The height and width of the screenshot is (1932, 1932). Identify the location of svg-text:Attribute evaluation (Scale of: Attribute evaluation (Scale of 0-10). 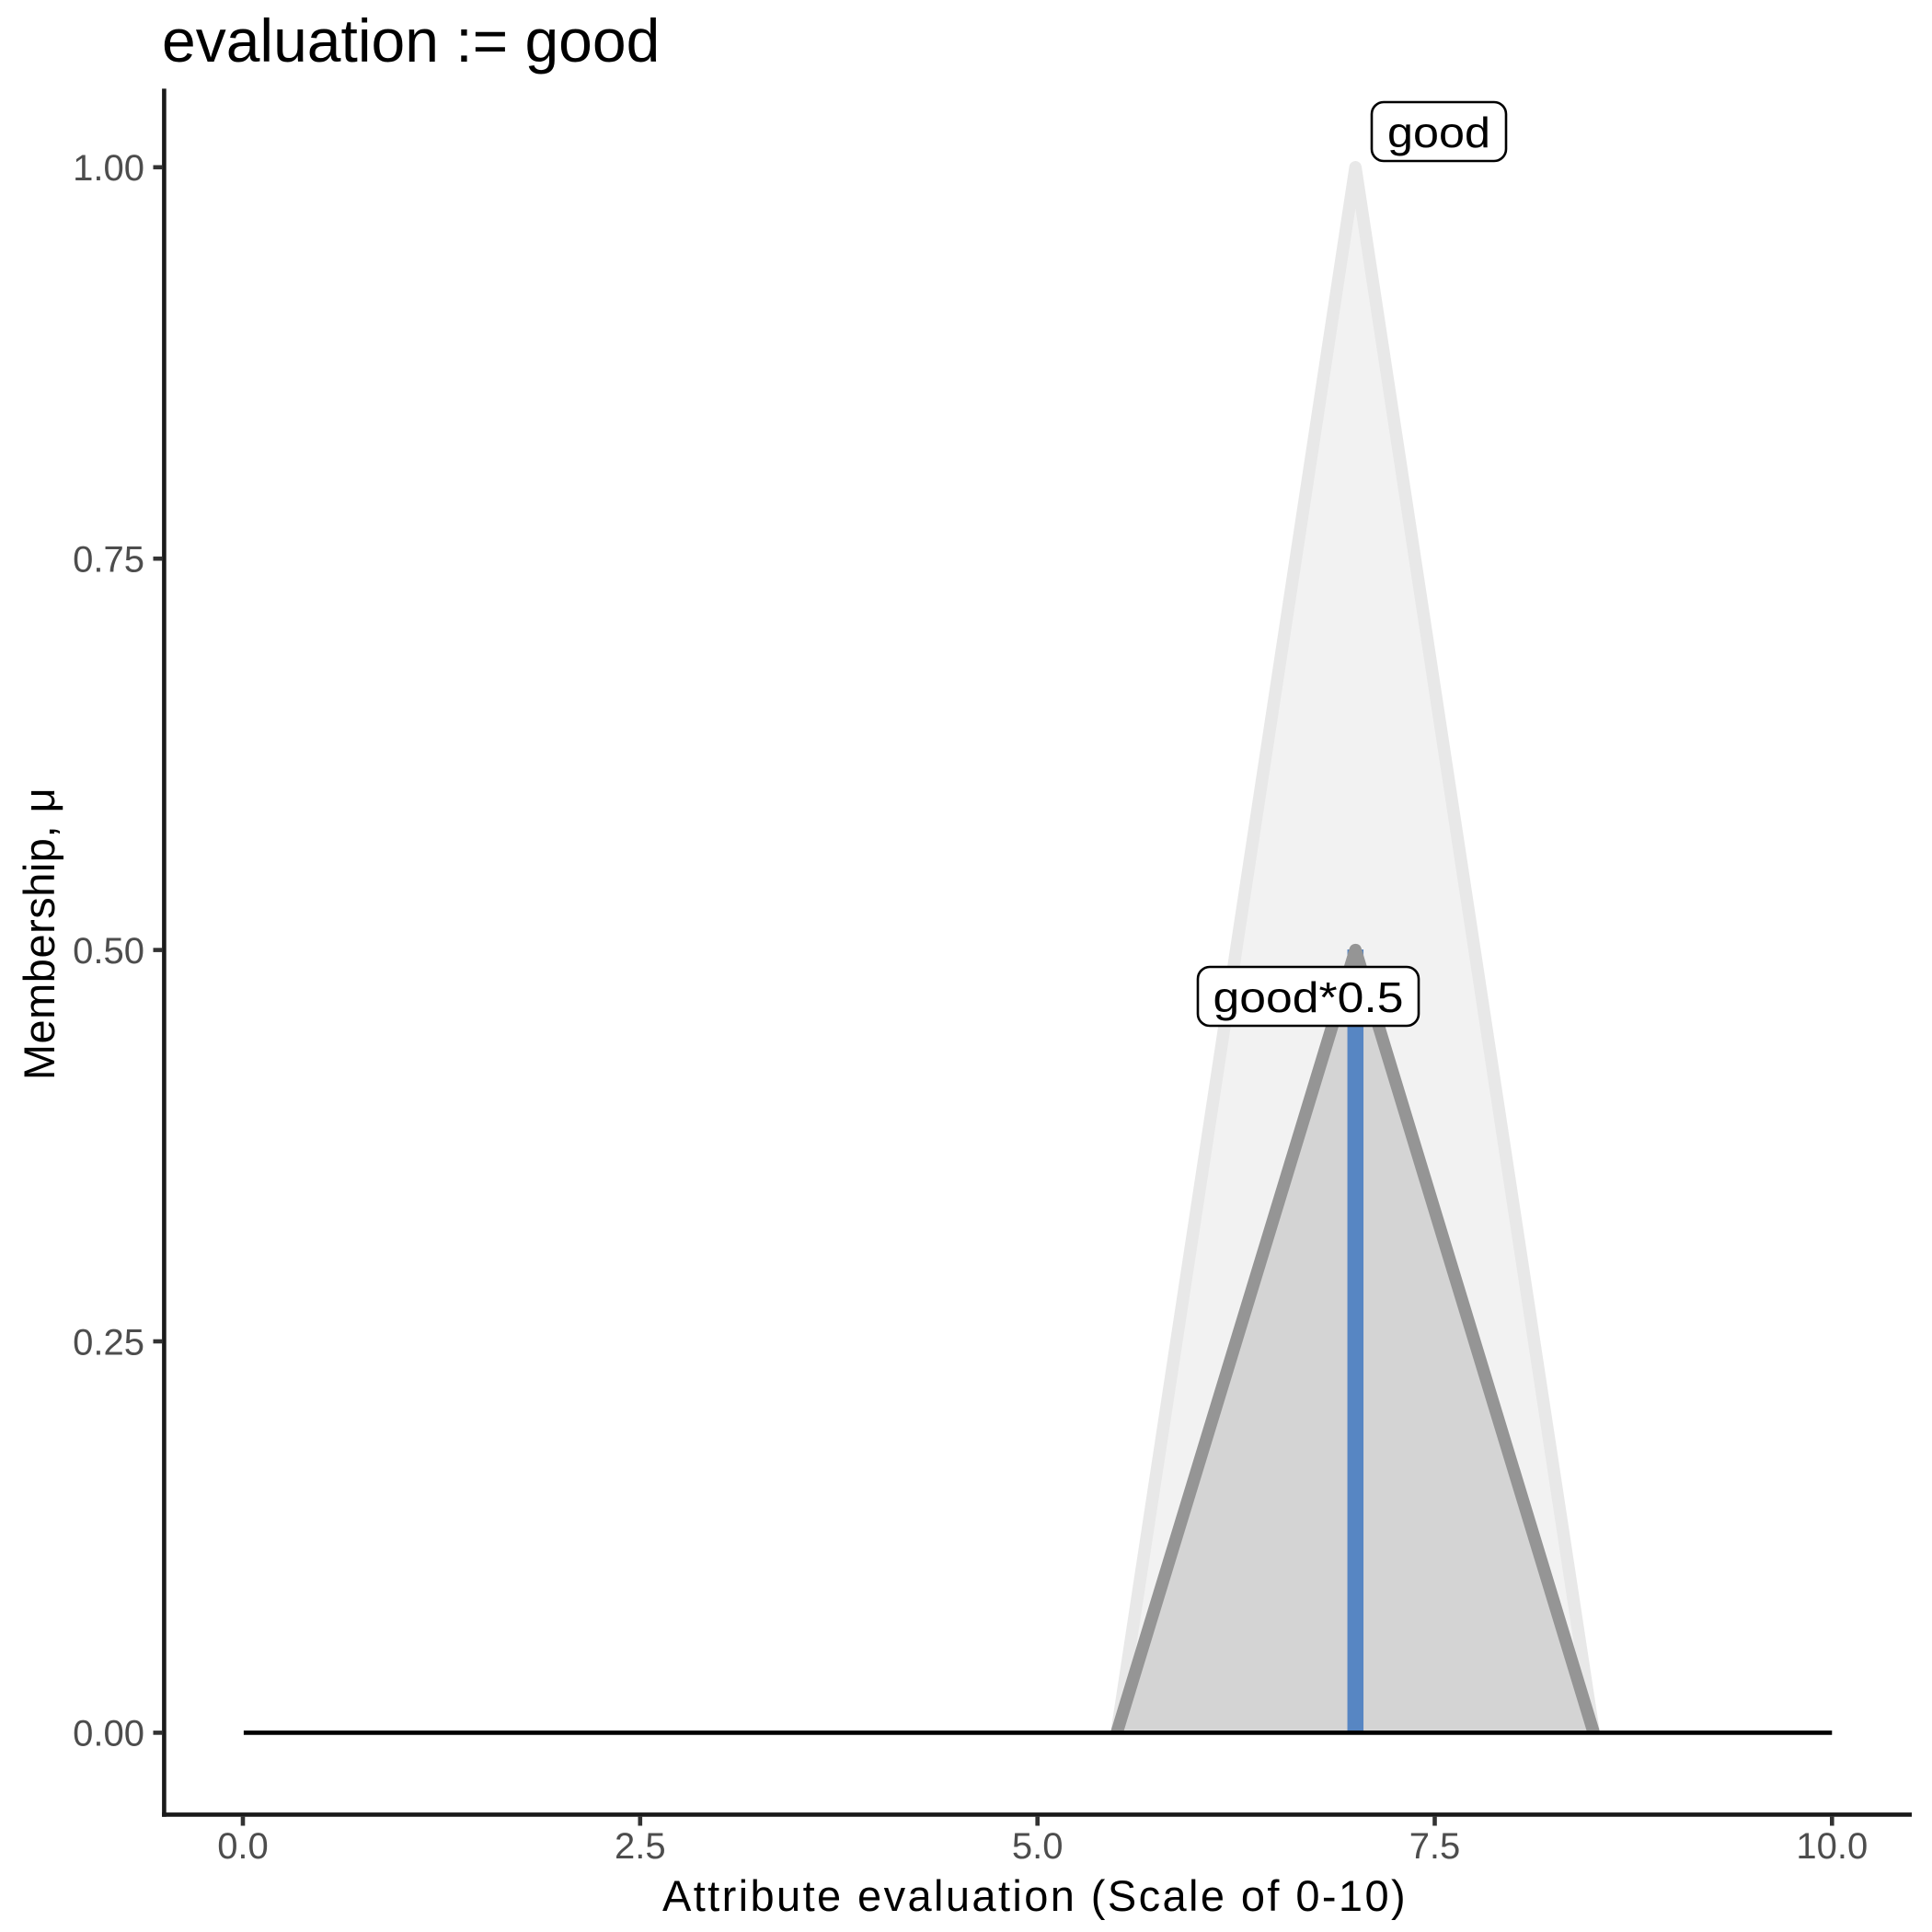
(1035, 1895).